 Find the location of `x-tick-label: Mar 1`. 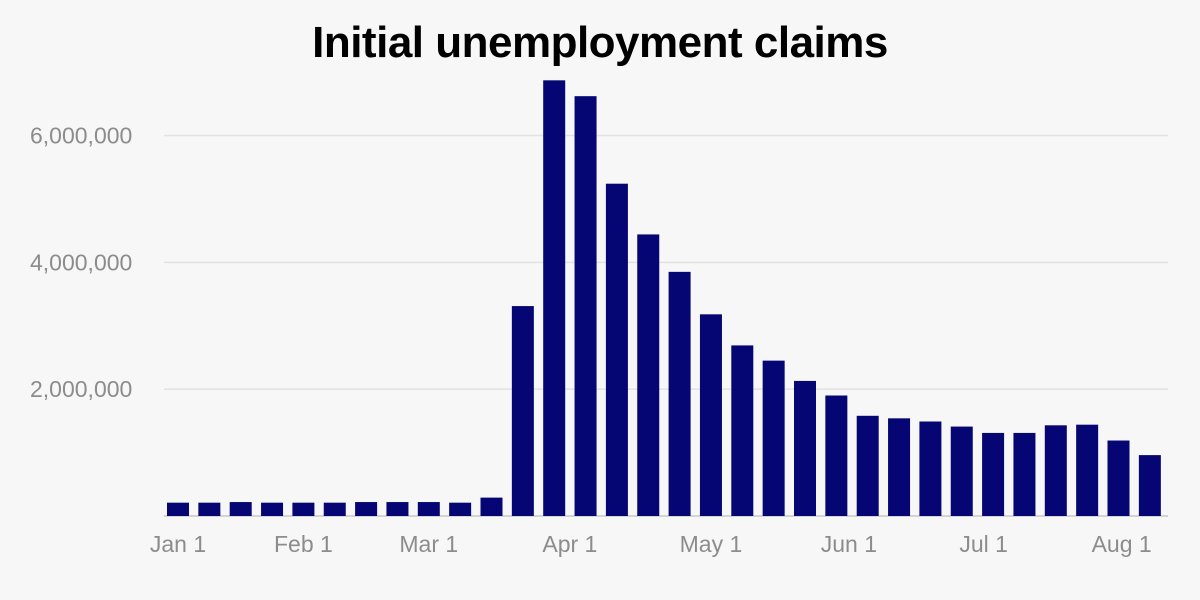

x-tick-label: Mar 1 is located at coordinates (428, 544).